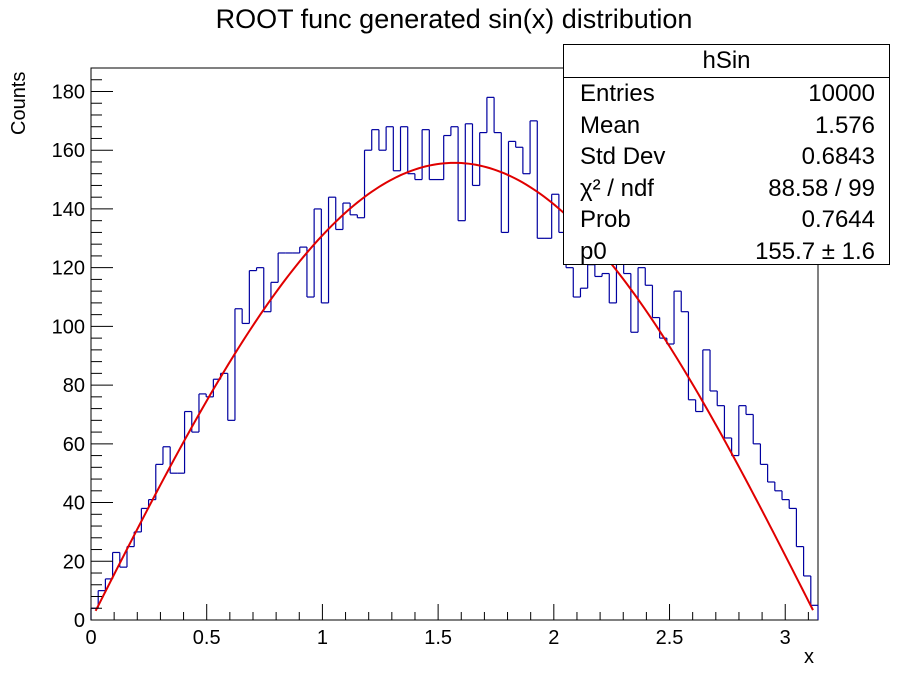  I want to click on x-tick-label: 1, so click(322, 638).